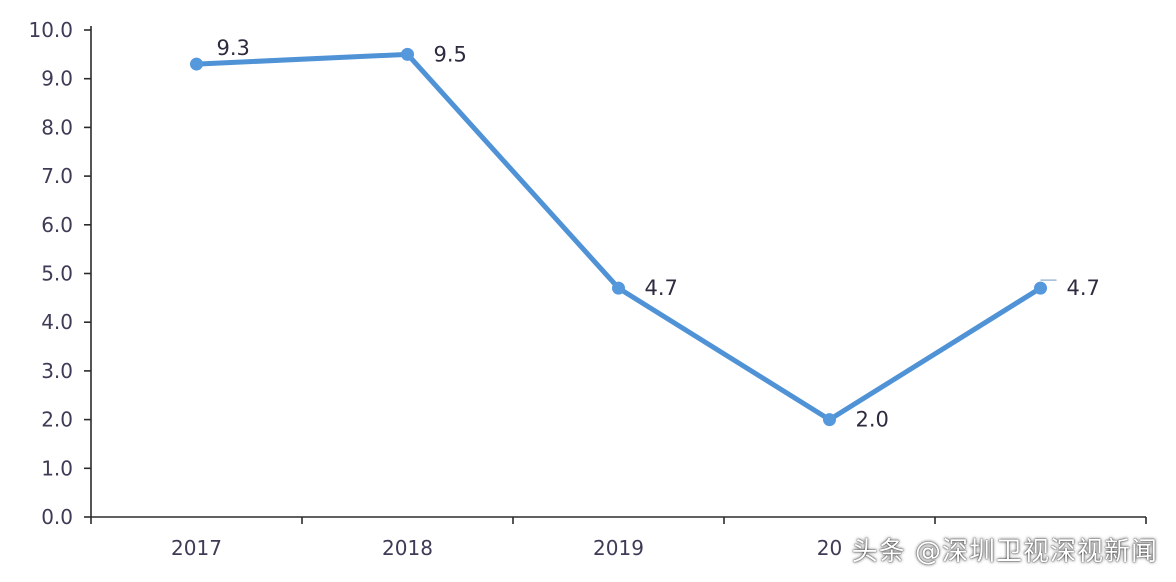 The height and width of the screenshot is (582, 1176). I want to click on x-axis: 2017 2018 2019 20, so click(618, 538).